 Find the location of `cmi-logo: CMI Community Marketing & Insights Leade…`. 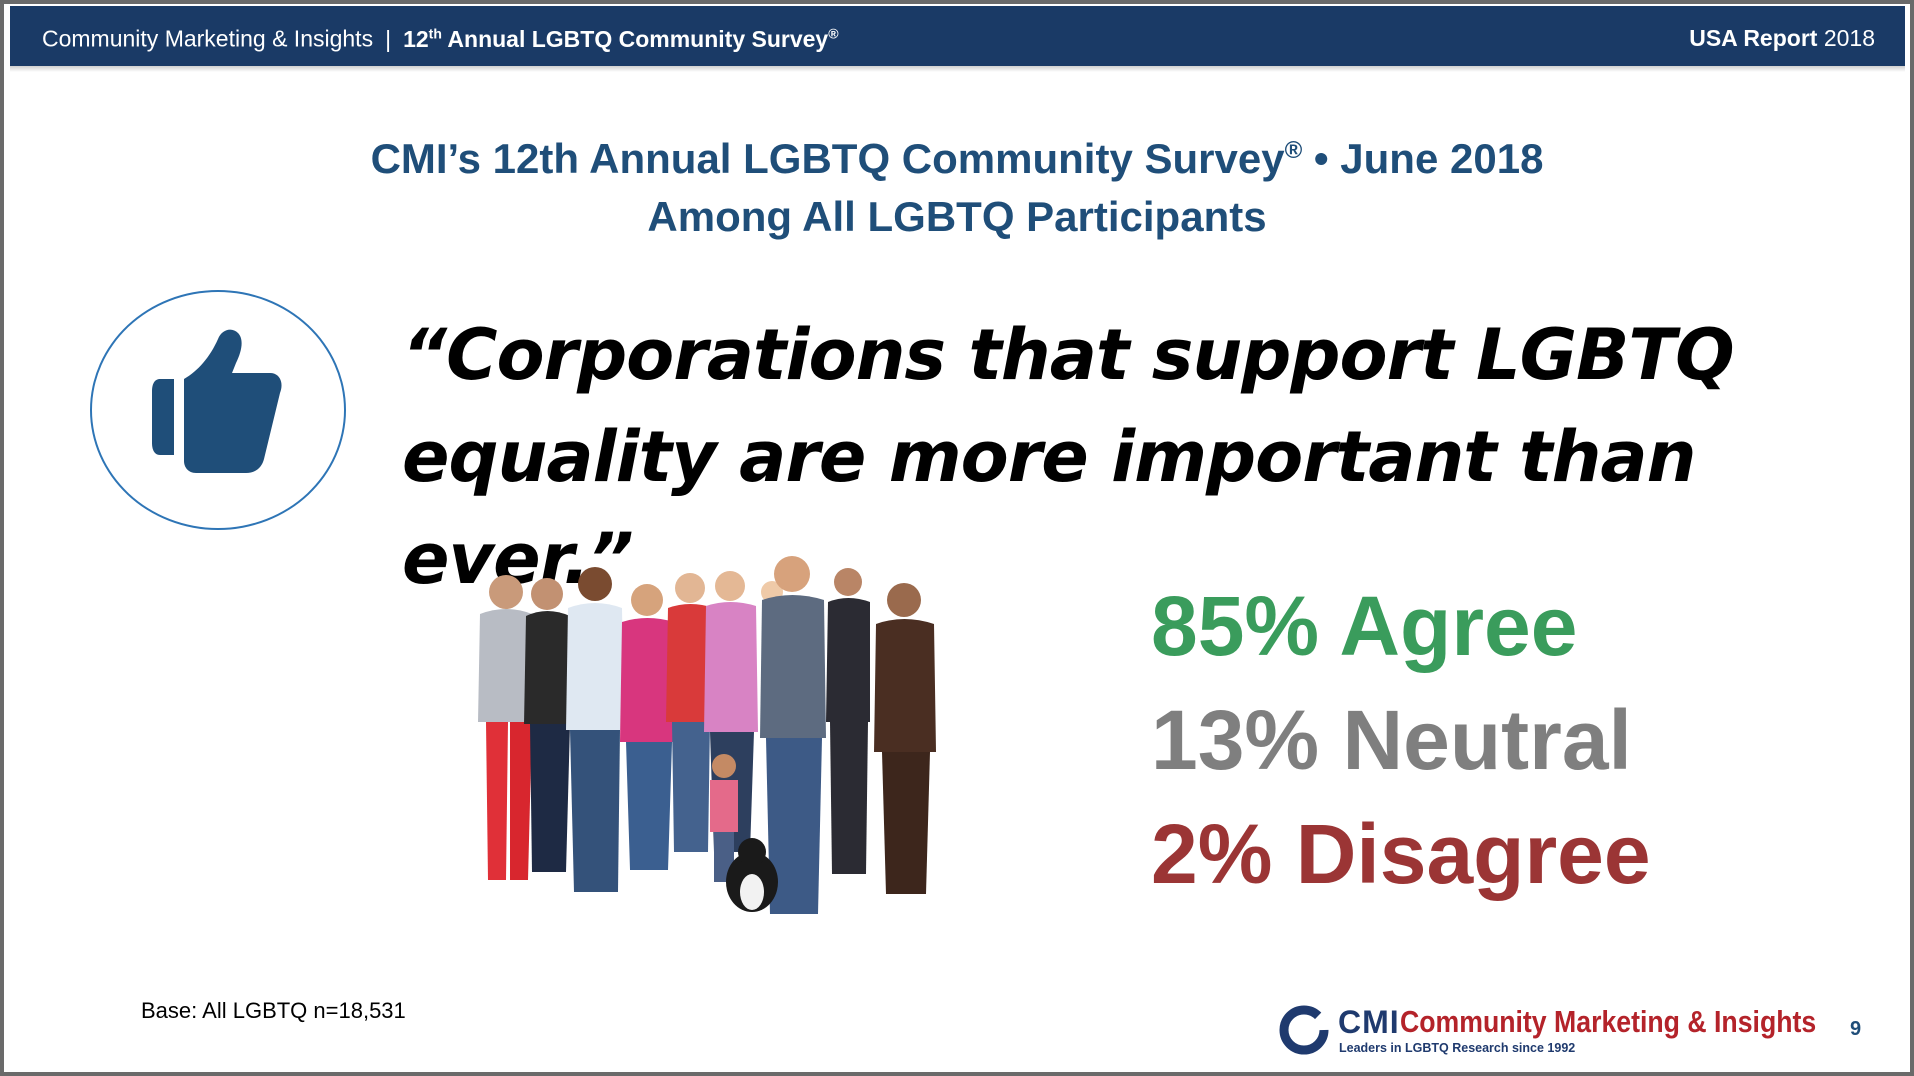

cmi-logo: CMI Community Marketing & Insights Leade… is located at coordinates (1558, 1030).